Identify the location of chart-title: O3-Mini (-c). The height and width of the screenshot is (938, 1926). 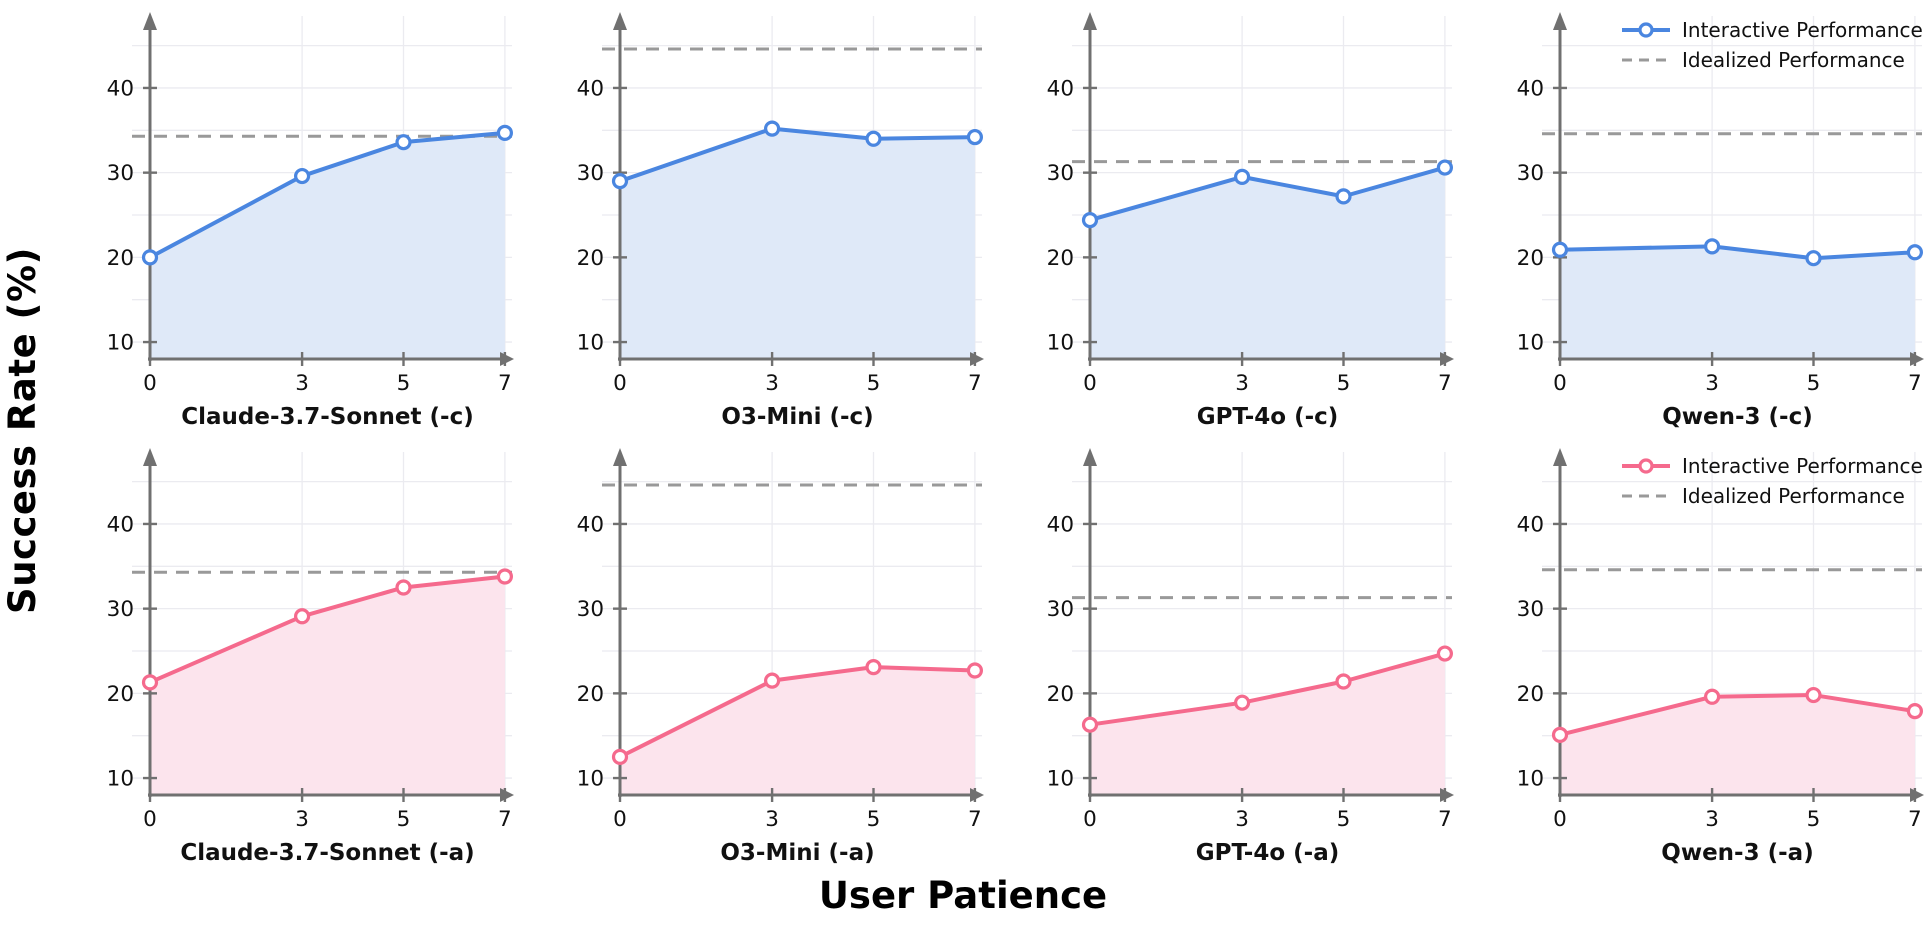
(797, 417).